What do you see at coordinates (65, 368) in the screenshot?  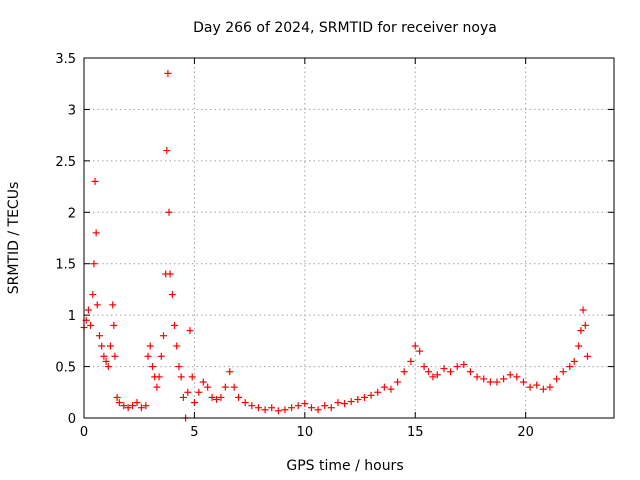 I see `y-tick-label: 0.5` at bounding box center [65, 368].